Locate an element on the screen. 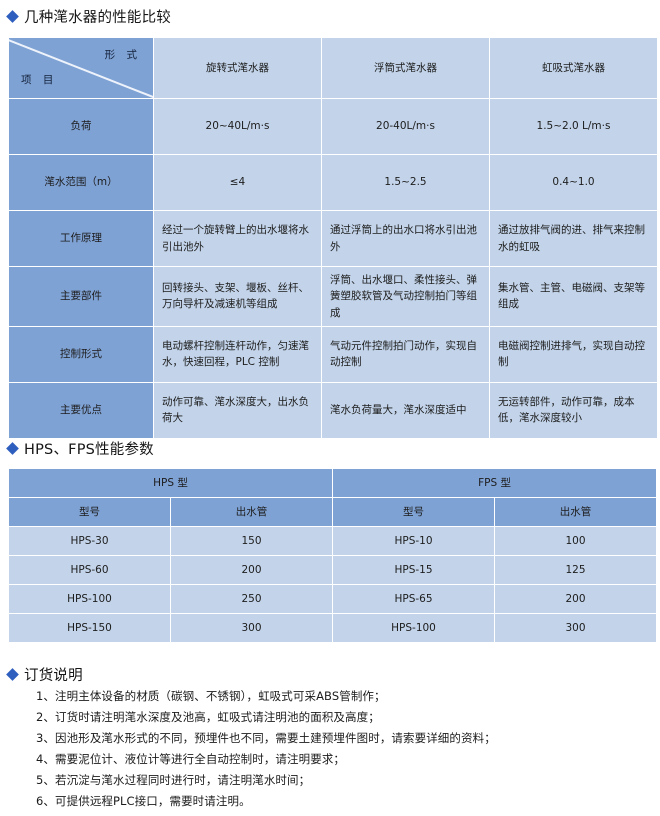  row-cell: 电动螺杆控制连杆动作，匀速滗水，快速回程，PLC 控制 is located at coordinates (237, 354).